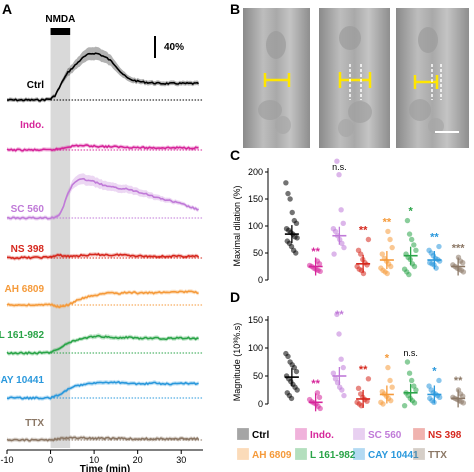 The width and height of the screenshot is (474, 472). I want to click on y-tick-label: 50, so click(258, 376).